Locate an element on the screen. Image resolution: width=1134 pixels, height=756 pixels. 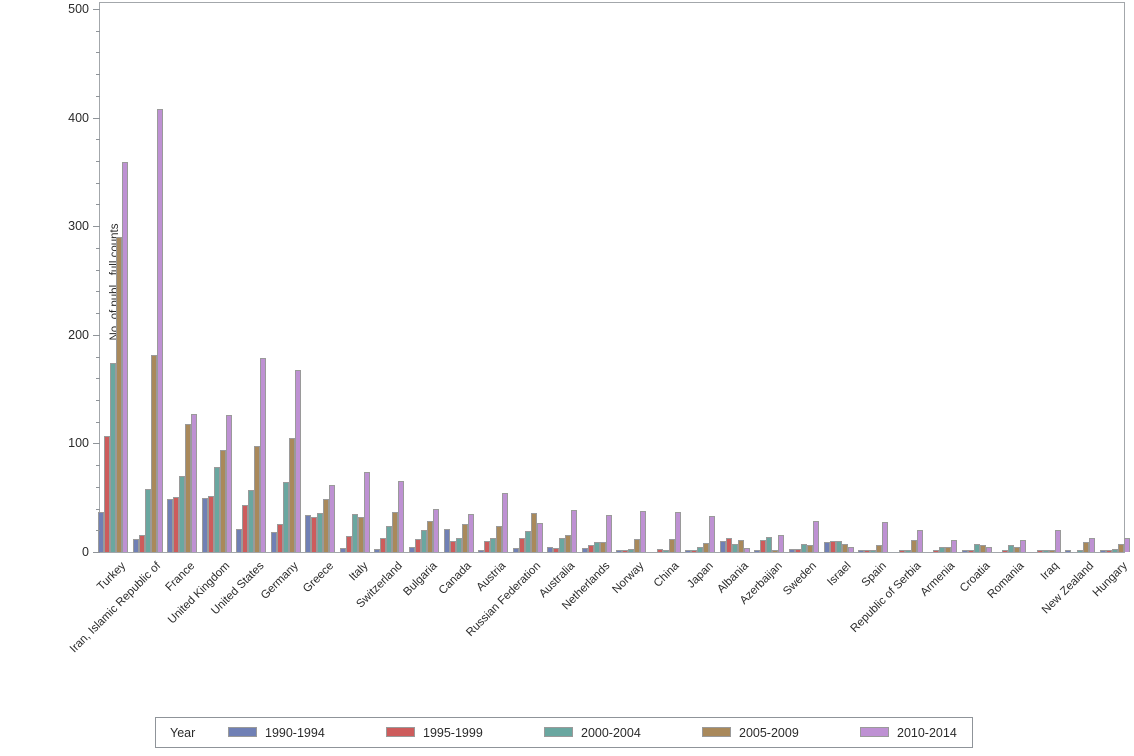
bar-group-israel is located at coordinates (838, 277).